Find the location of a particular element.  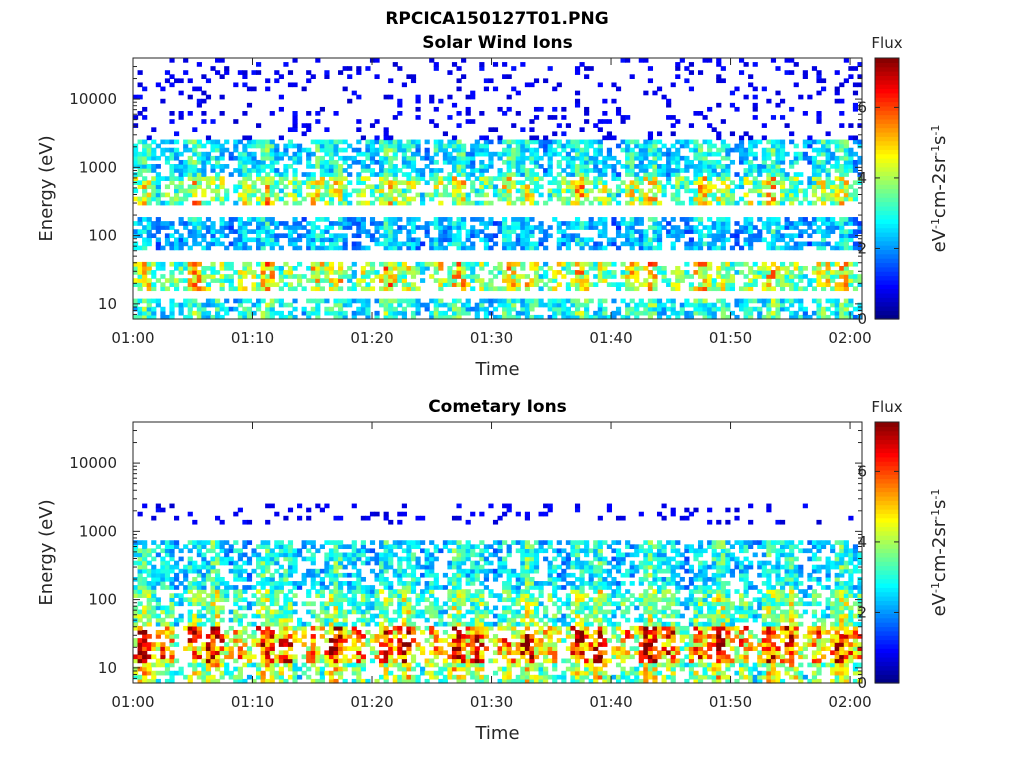

colorbar-segment is located at coordinates (887, 278).